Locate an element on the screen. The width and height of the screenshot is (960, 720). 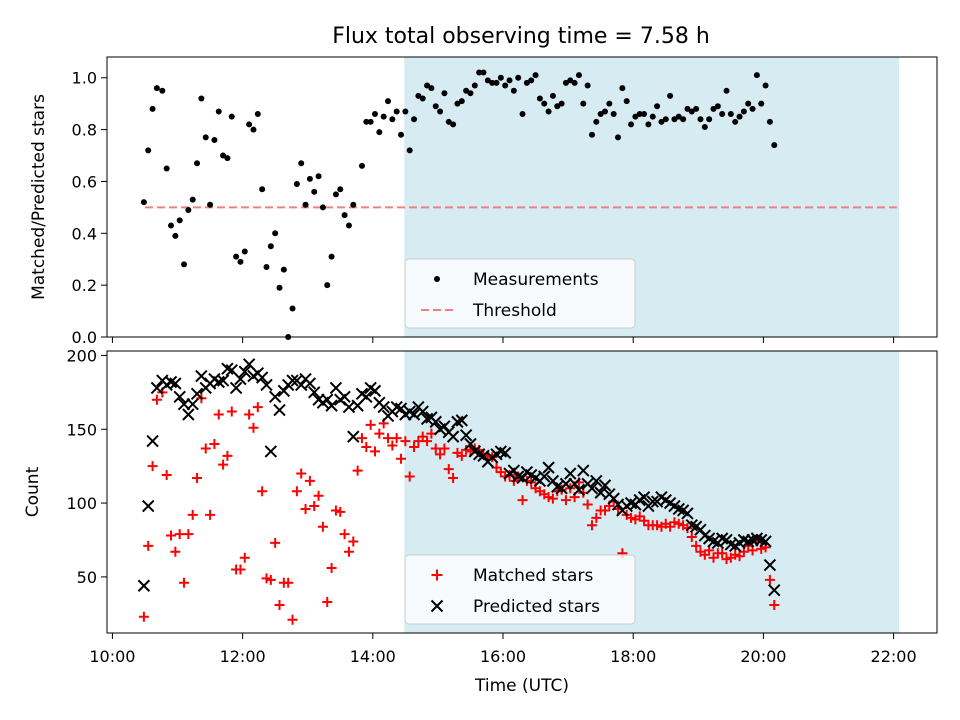
legend-box is located at coordinates (520, 293).